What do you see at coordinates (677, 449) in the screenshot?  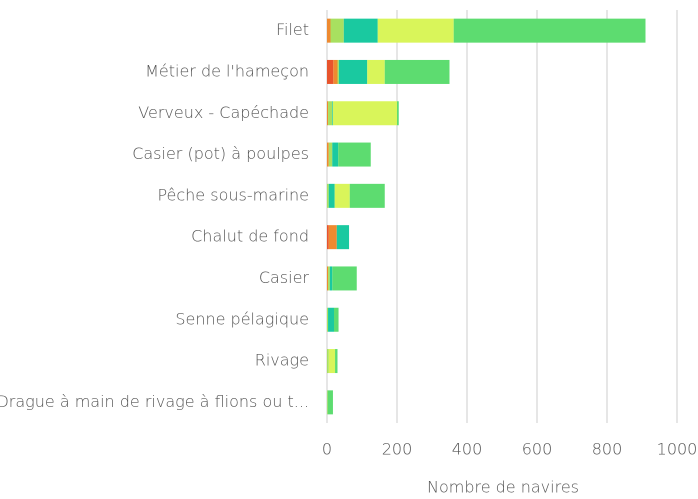 I see `x-tick-label: 1000` at bounding box center [677, 449].